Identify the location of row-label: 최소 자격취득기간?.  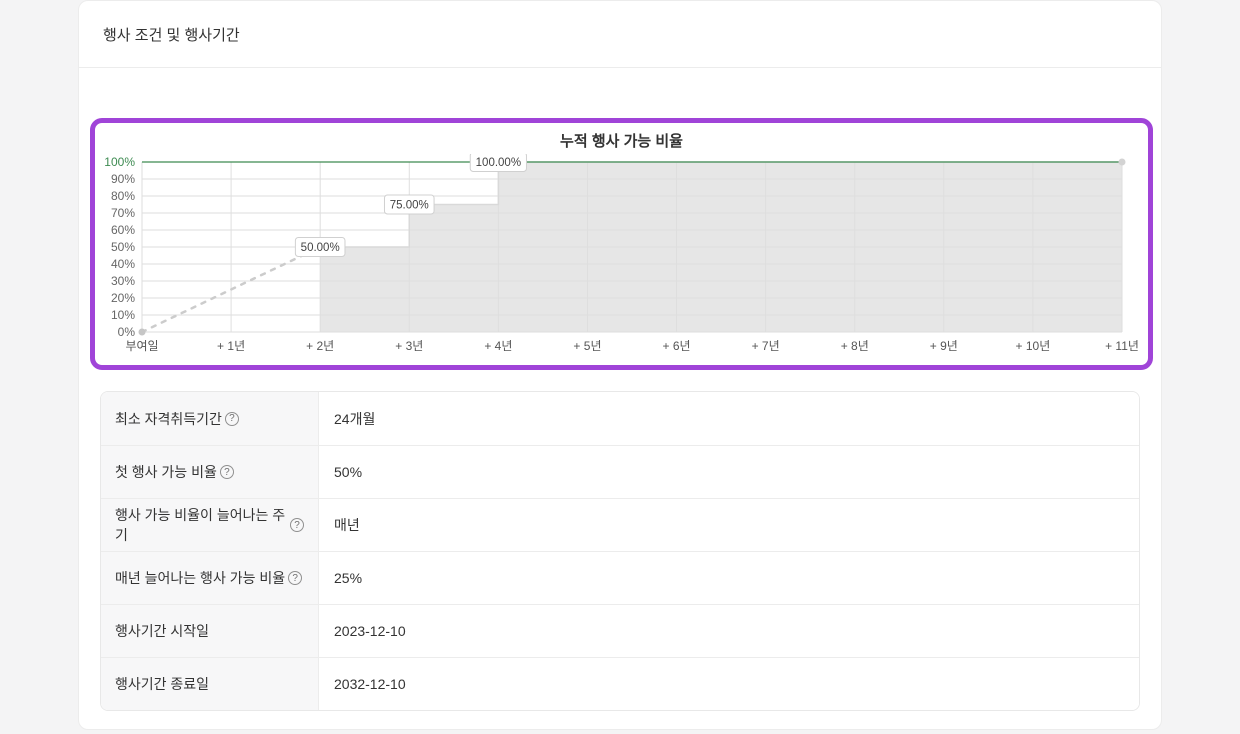
(210, 418).